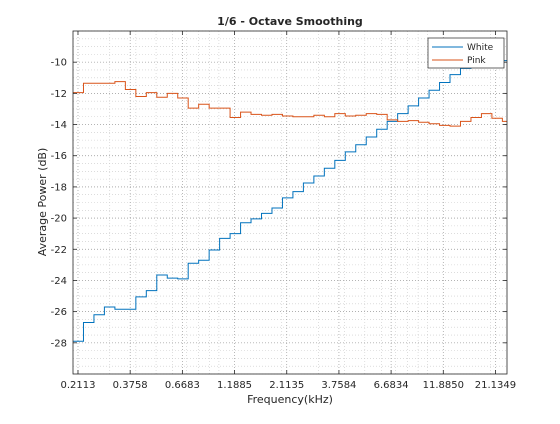 This screenshot has height=424, width=560. Describe the element at coordinates (59, 94) in the screenshot. I see `y-tick-label: -12` at that location.